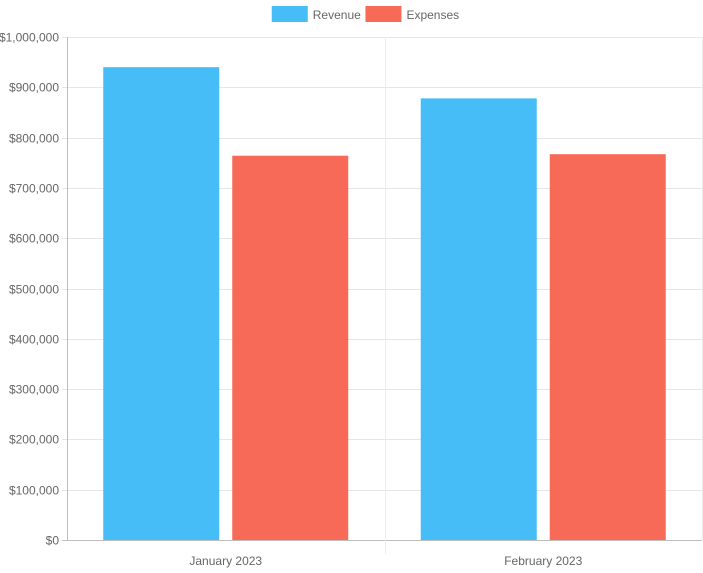 This screenshot has height=573, width=703. What do you see at coordinates (34, 239) in the screenshot?
I see `y-tick-label: $600,000` at bounding box center [34, 239].